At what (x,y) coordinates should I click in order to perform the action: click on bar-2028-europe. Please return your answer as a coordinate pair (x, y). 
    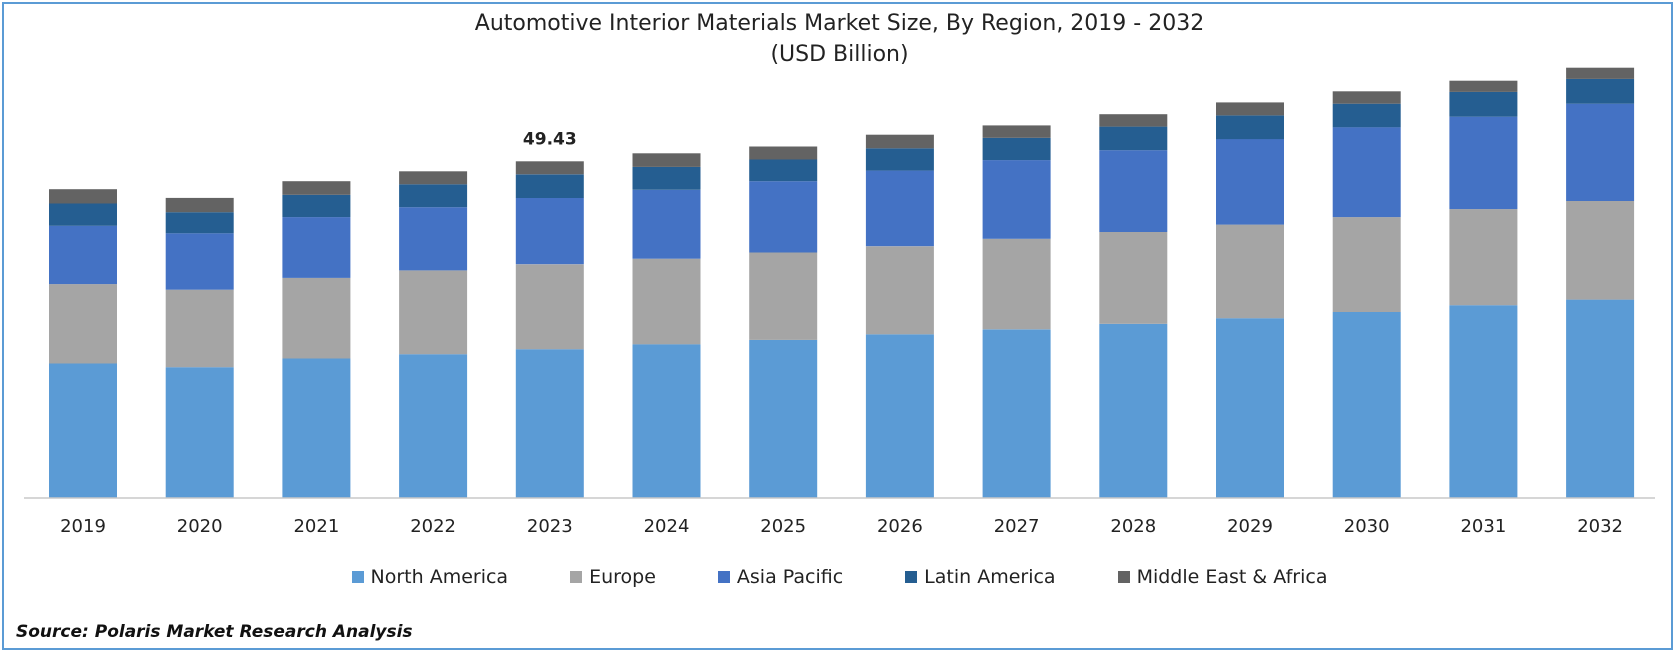
    Looking at the image, I should click on (1133, 278).